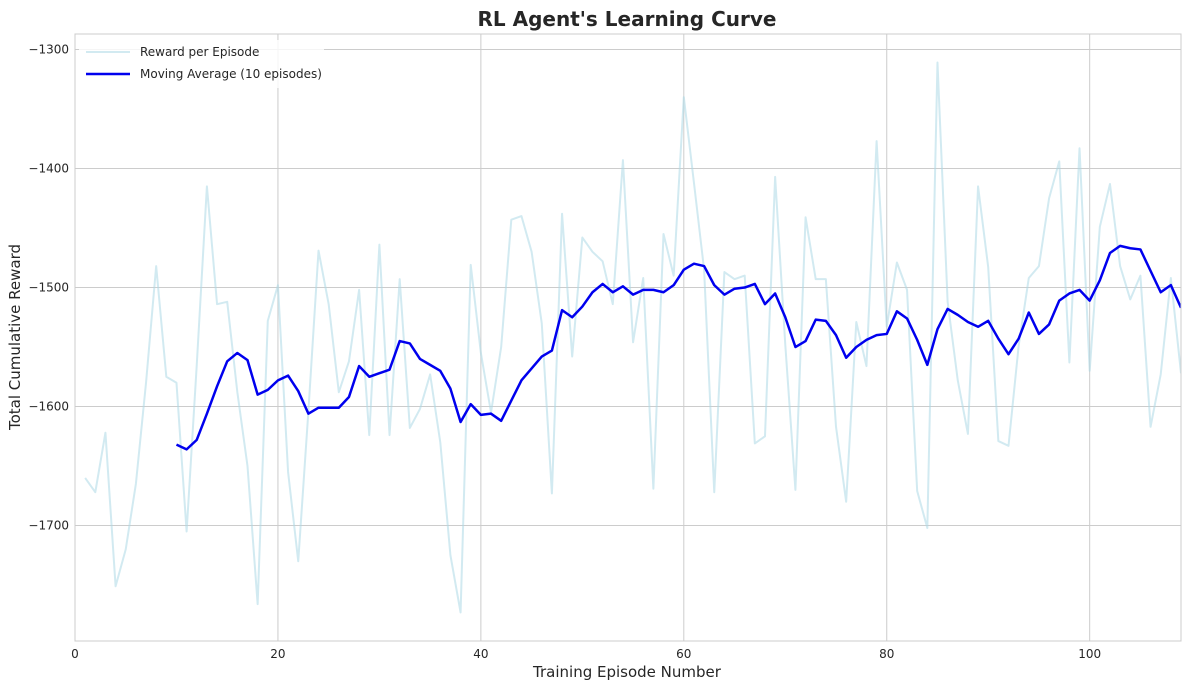  What do you see at coordinates (15, 337) in the screenshot?
I see `y-axis-label: Total Cumulative Reward` at bounding box center [15, 337].